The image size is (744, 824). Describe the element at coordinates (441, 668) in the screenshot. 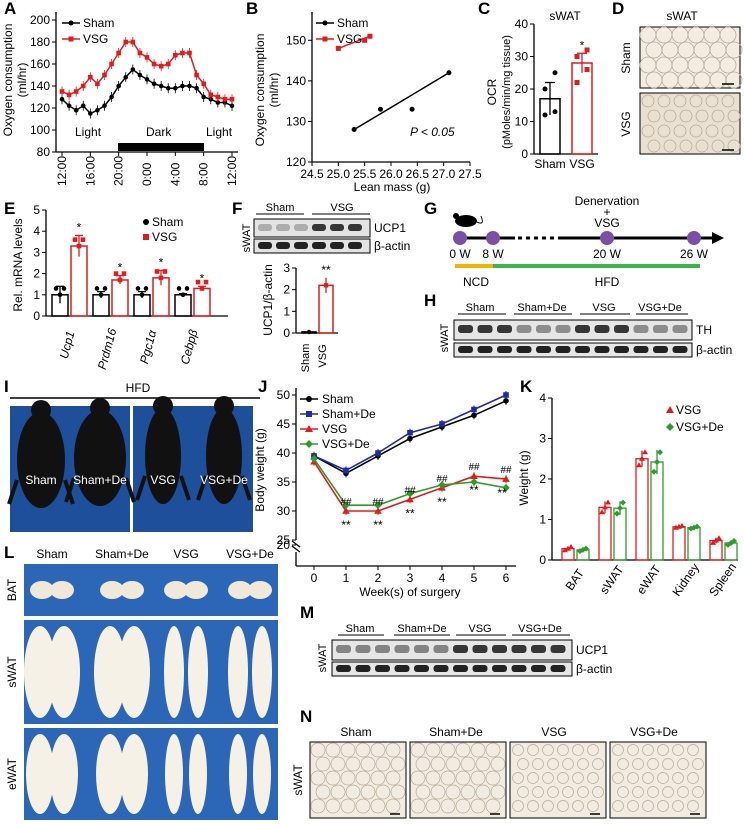

I see `m-band-actin-lane` at that location.